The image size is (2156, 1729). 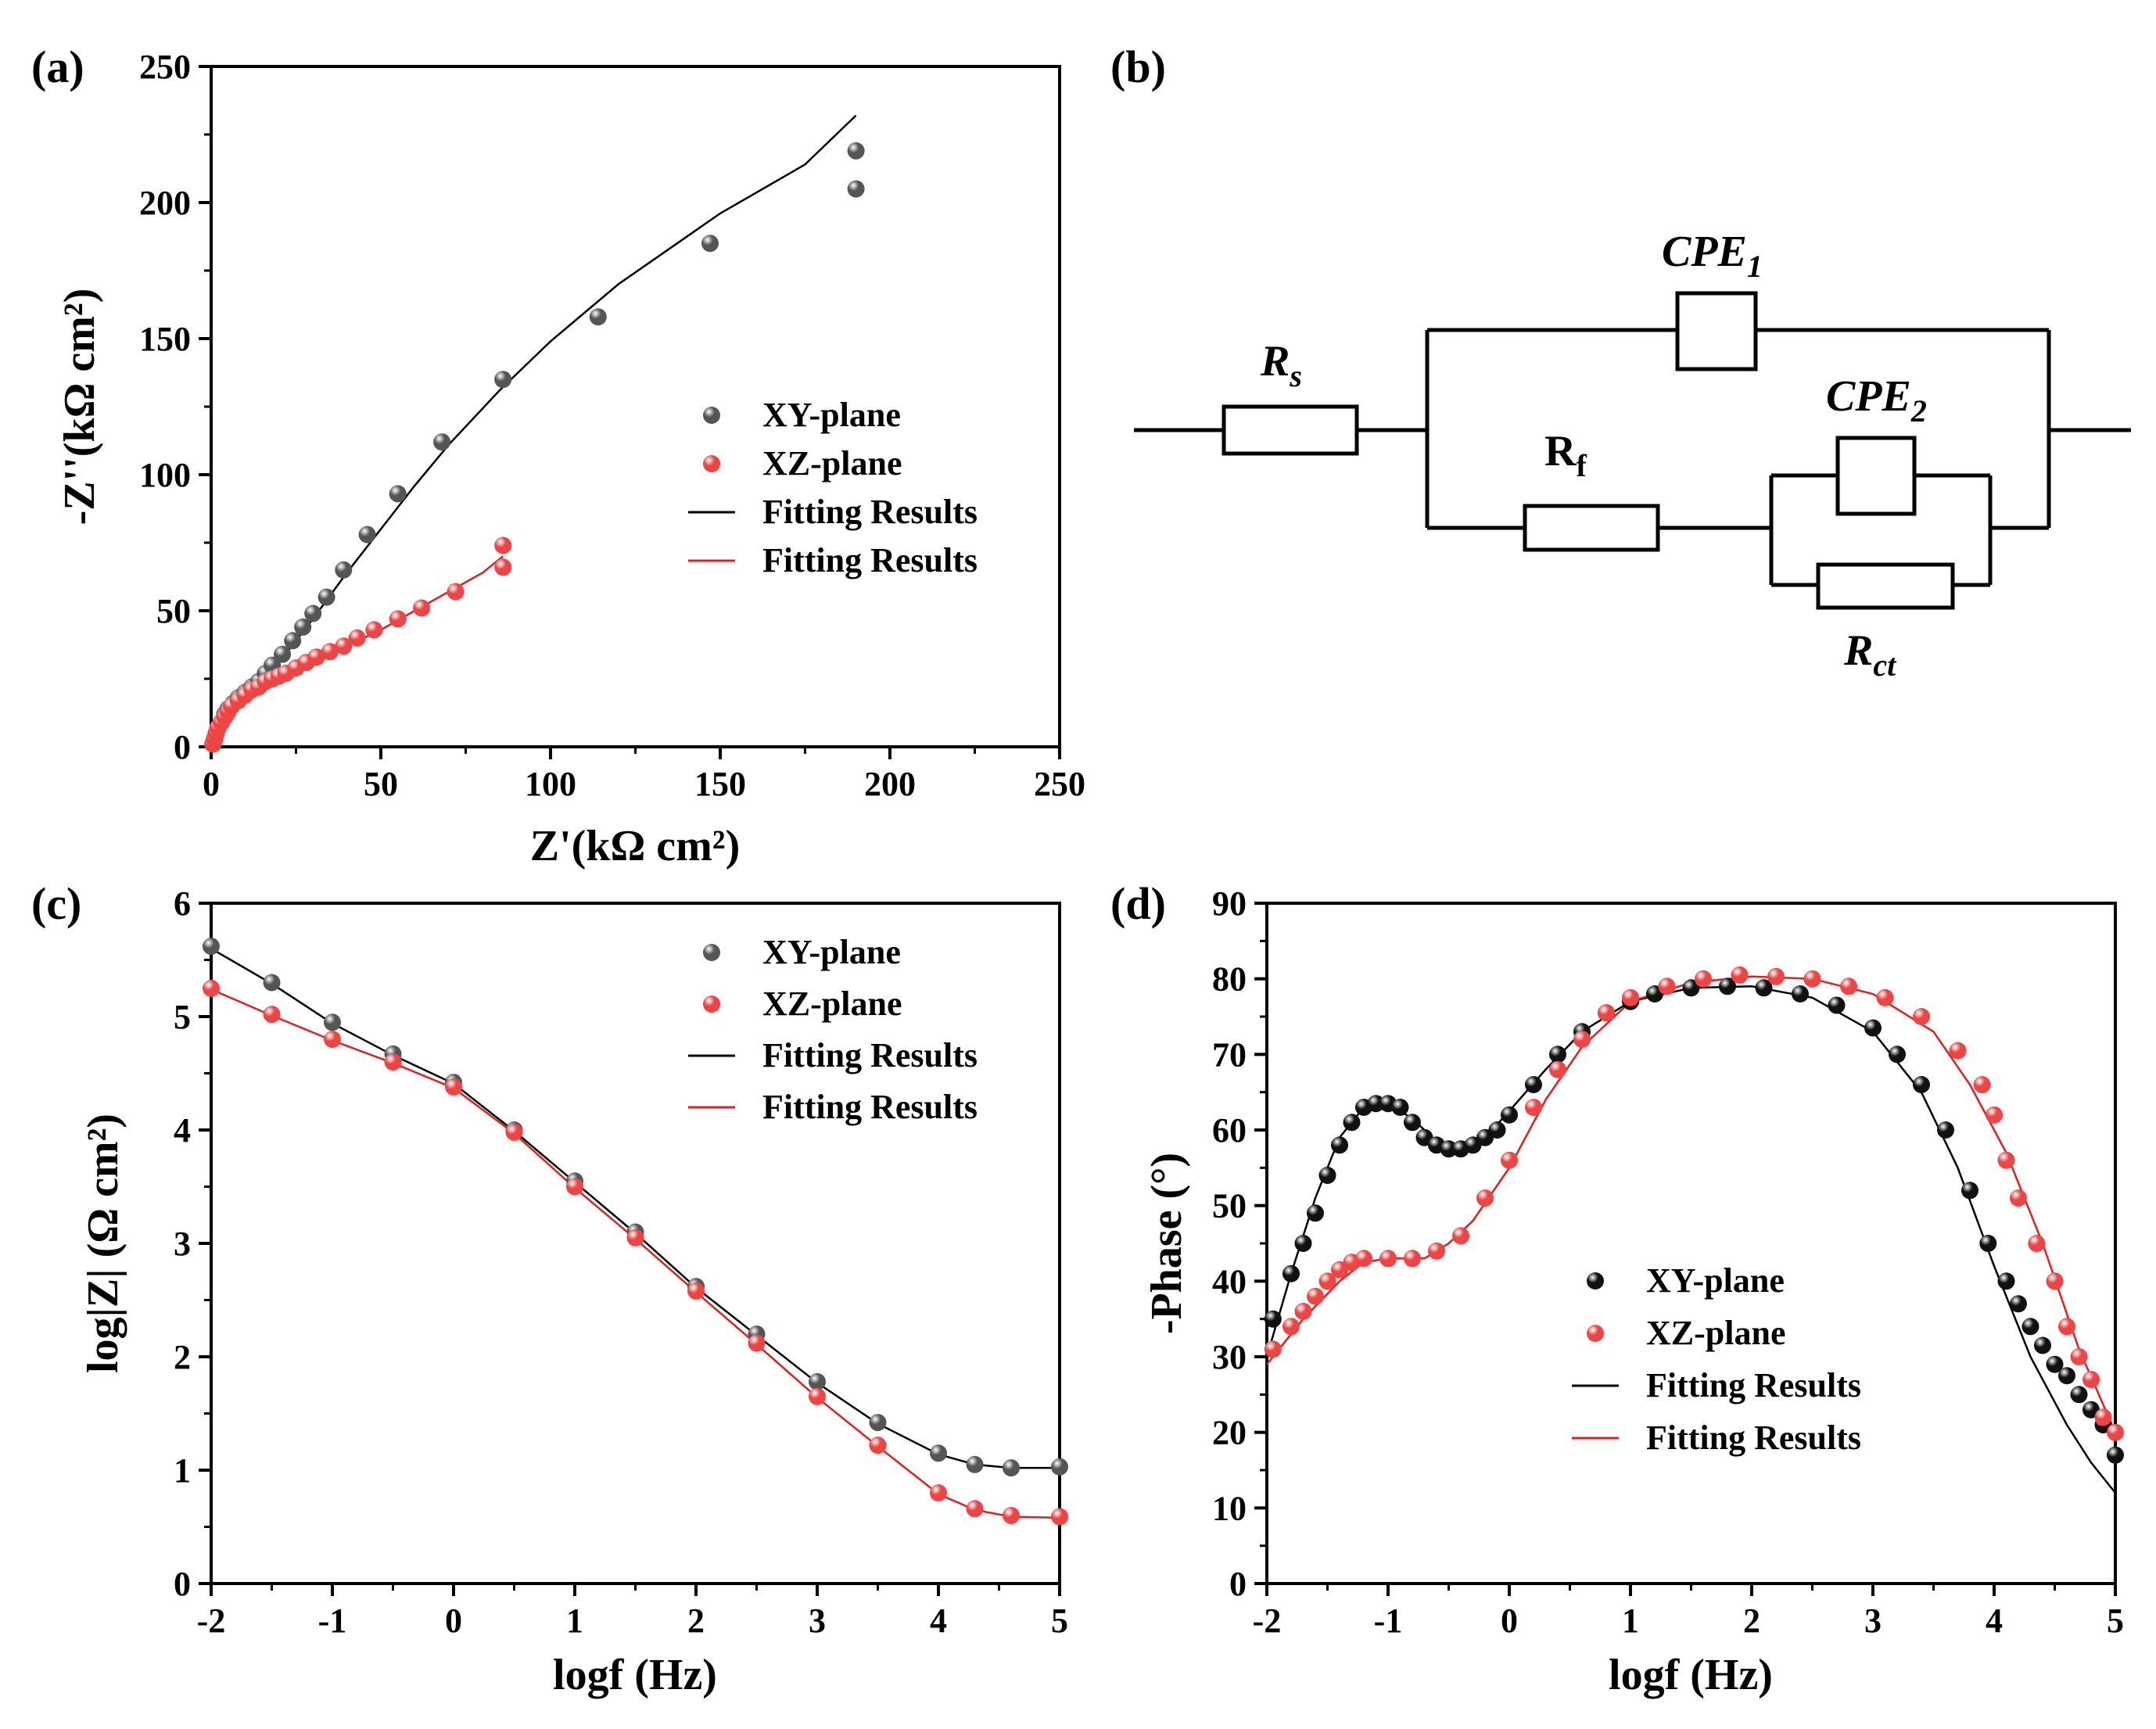 What do you see at coordinates (1565, 455) in the screenshot?
I see `label-rf: Rf` at bounding box center [1565, 455].